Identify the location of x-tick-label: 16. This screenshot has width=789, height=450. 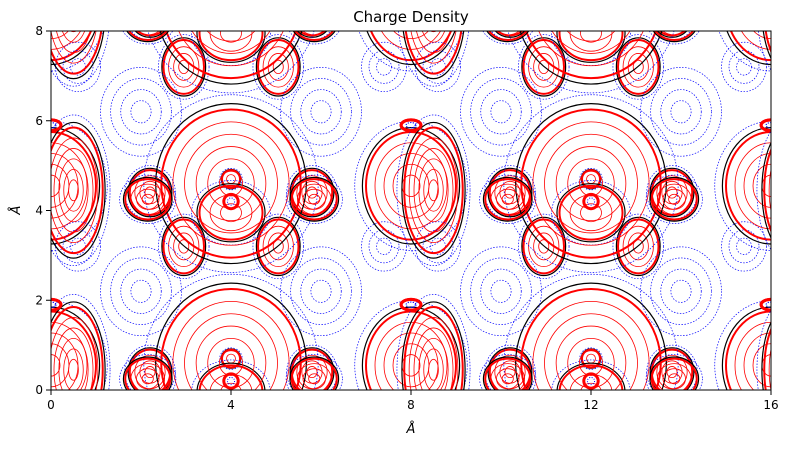
(770, 405).